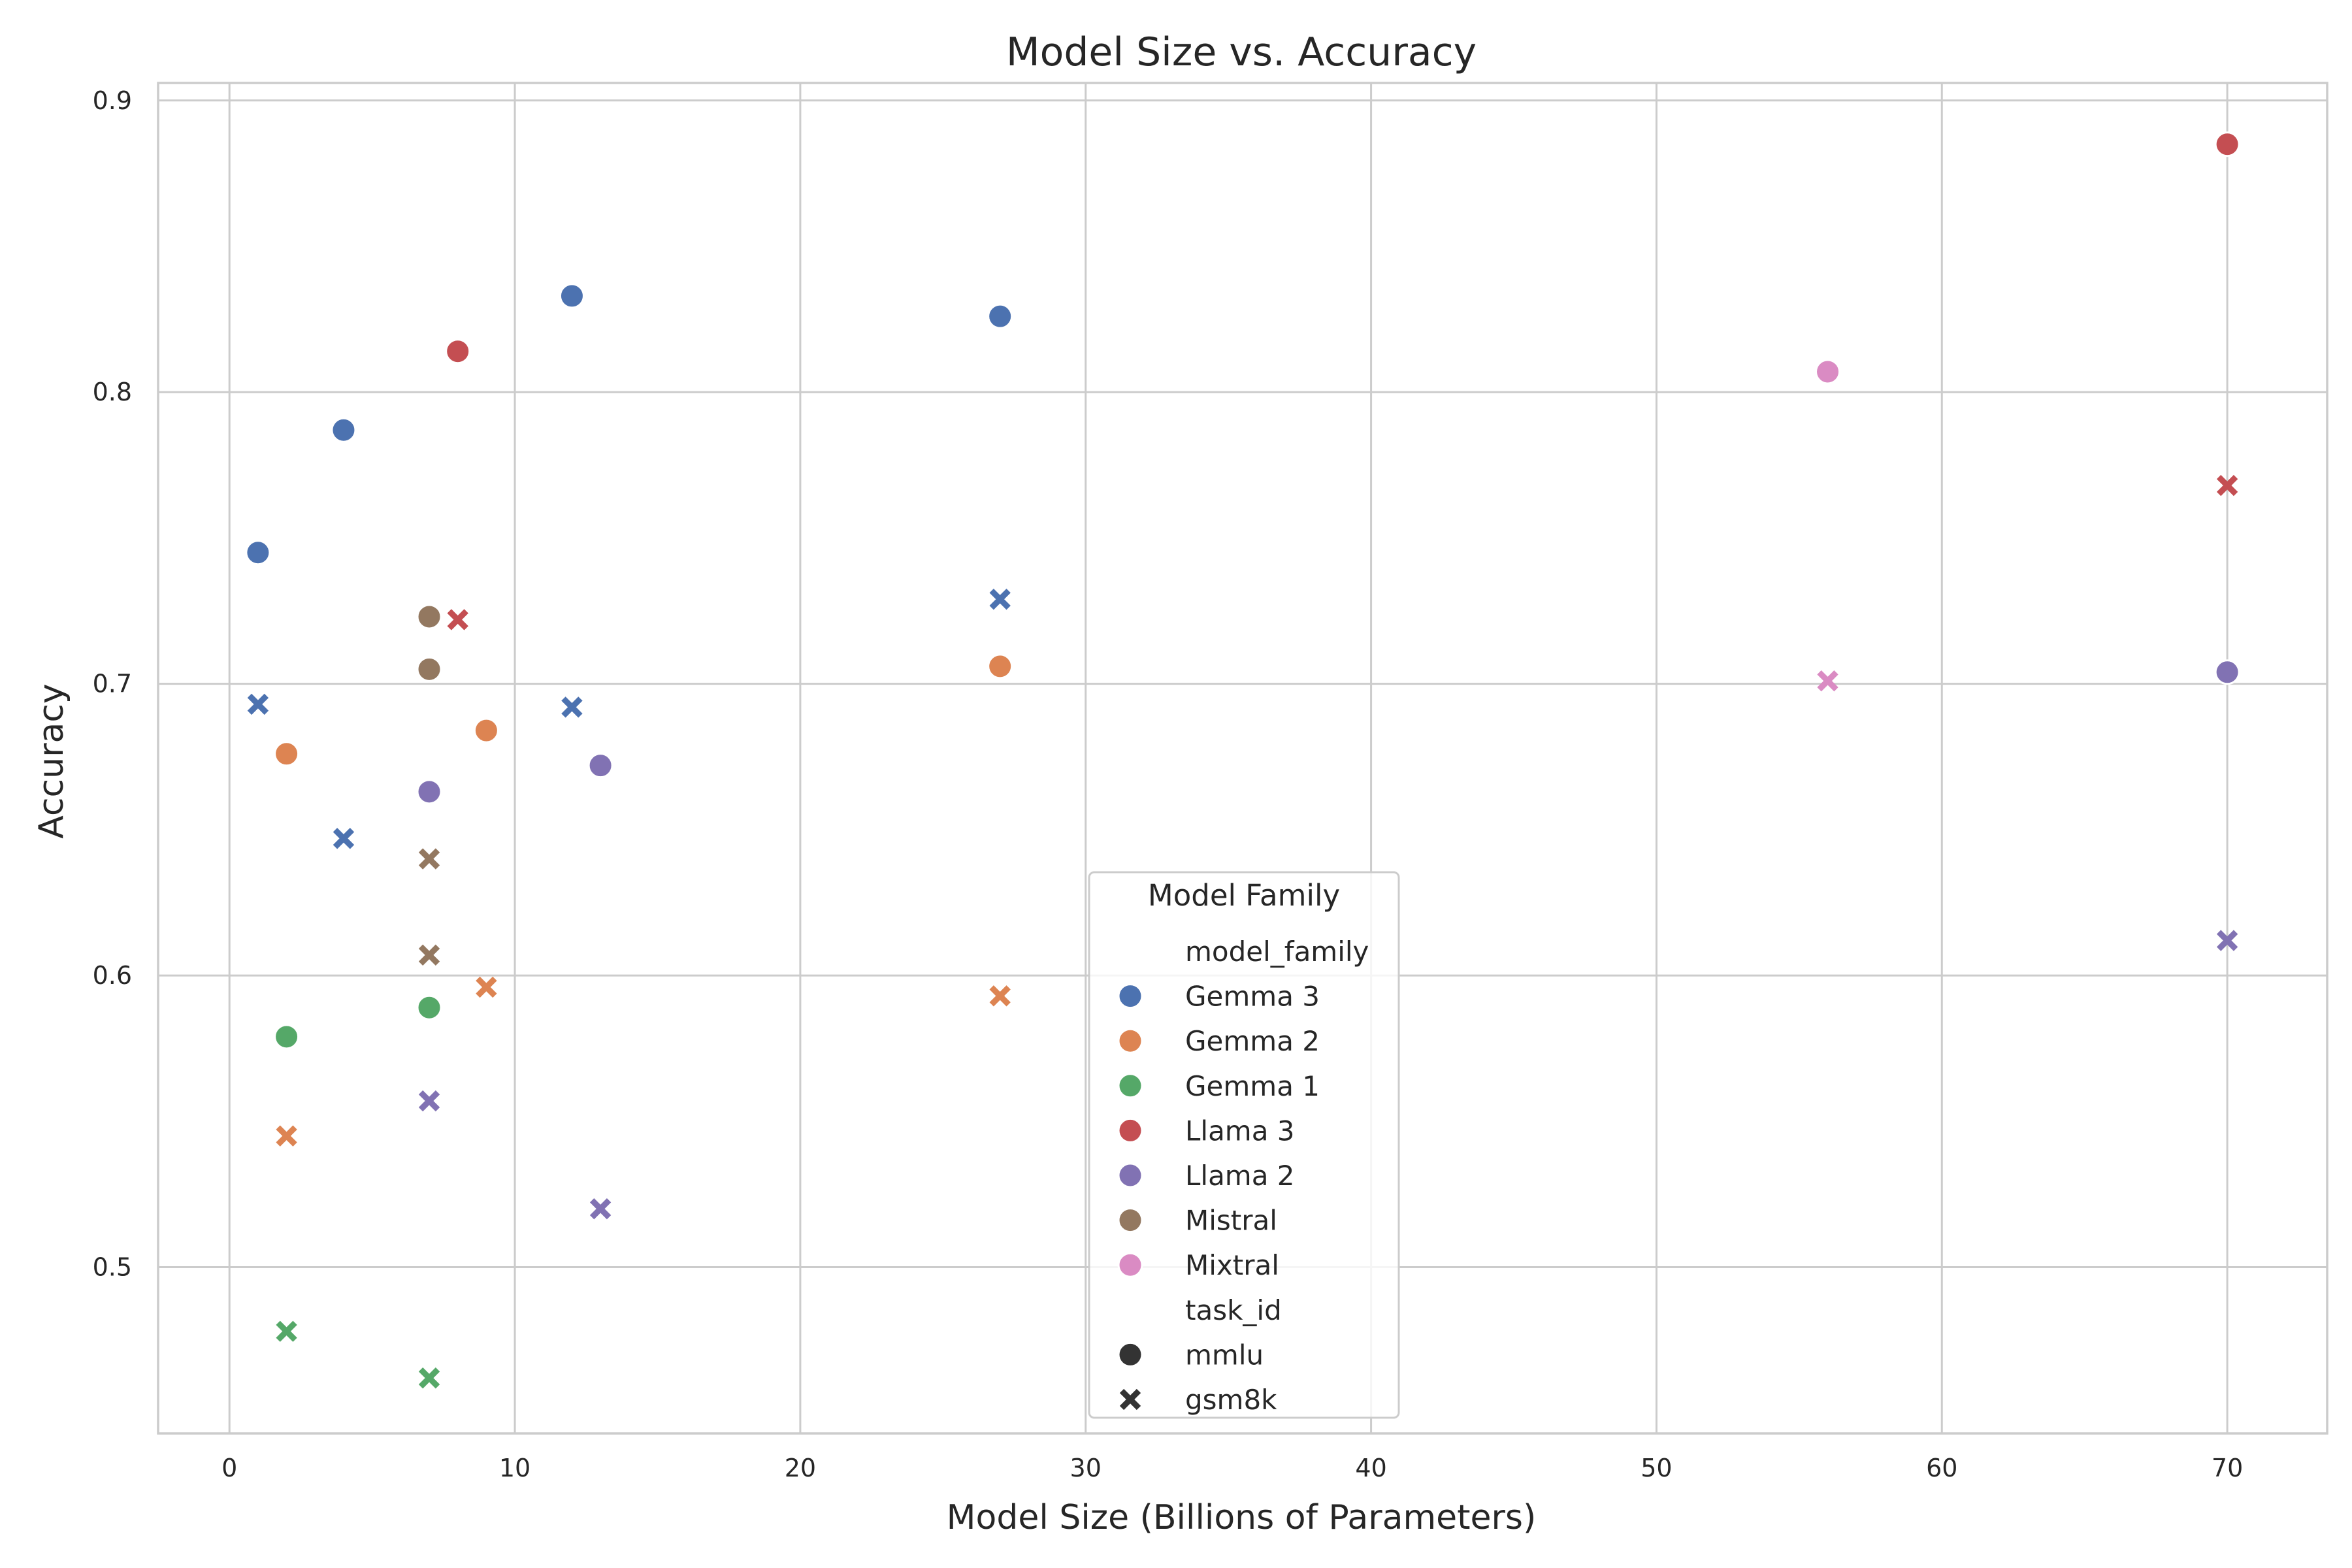  Describe the element at coordinates (1828, 372) in the screenshot. I see `mixtral-mmlu-point` at that location.